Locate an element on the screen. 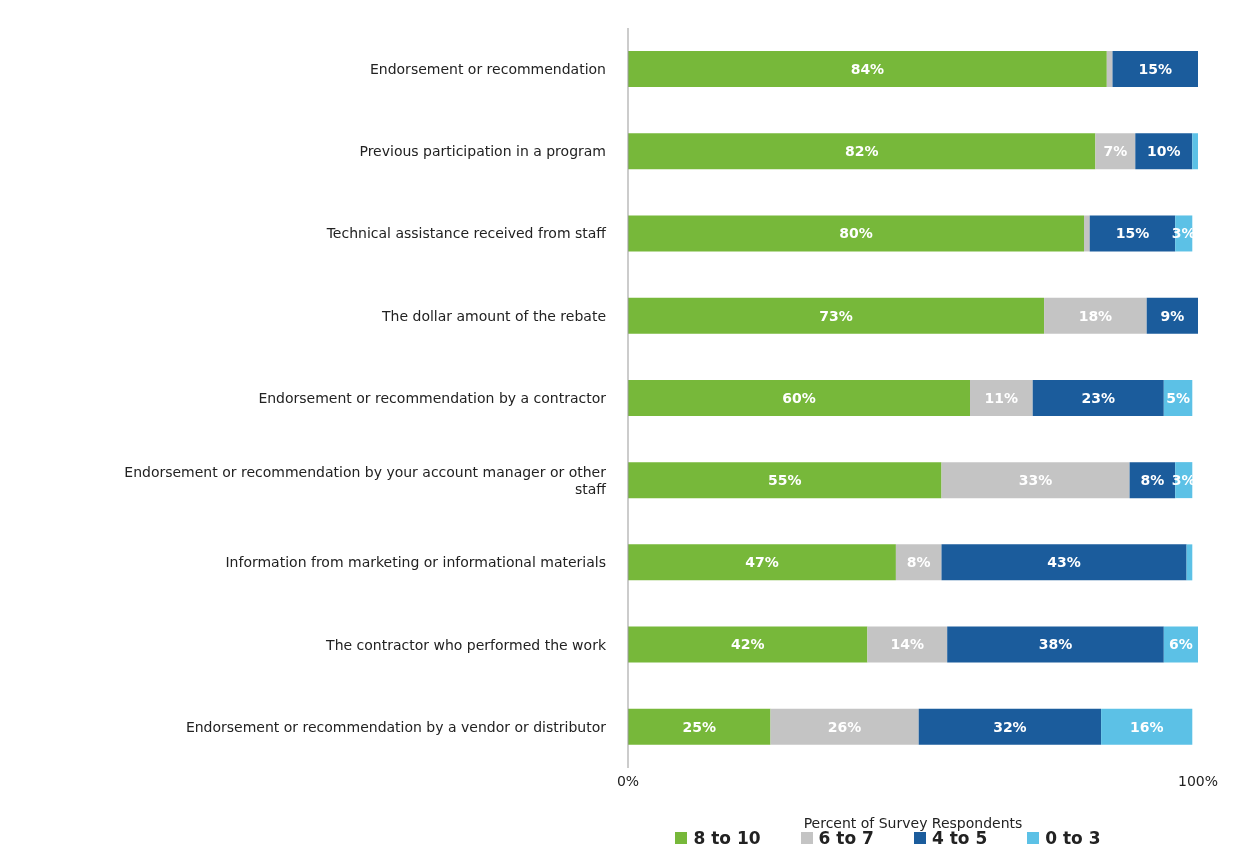 The width and height of the screenshot is (1241, 867). data-label: 47% is located at coordinates (762, 562).